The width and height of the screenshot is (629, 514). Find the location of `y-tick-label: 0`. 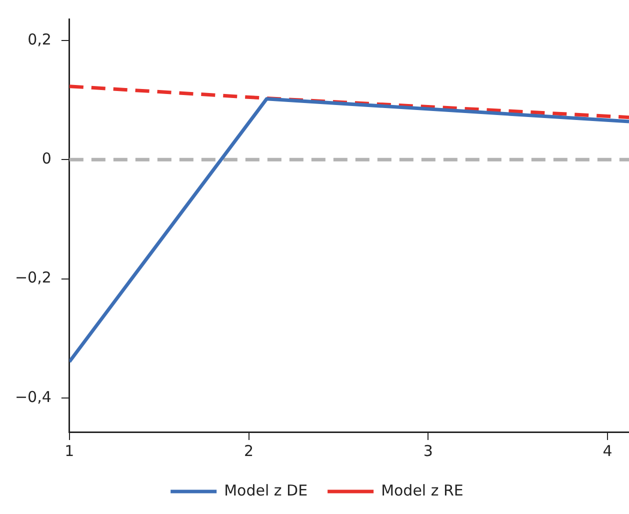

y-tick-label: 0 is located at coordinates (47, 159).